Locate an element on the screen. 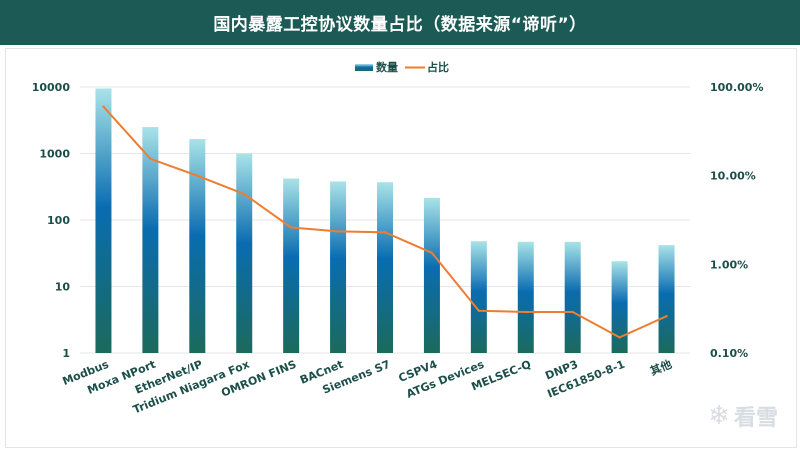  left-tick-label: 10 is located at coordinates (63, 287).